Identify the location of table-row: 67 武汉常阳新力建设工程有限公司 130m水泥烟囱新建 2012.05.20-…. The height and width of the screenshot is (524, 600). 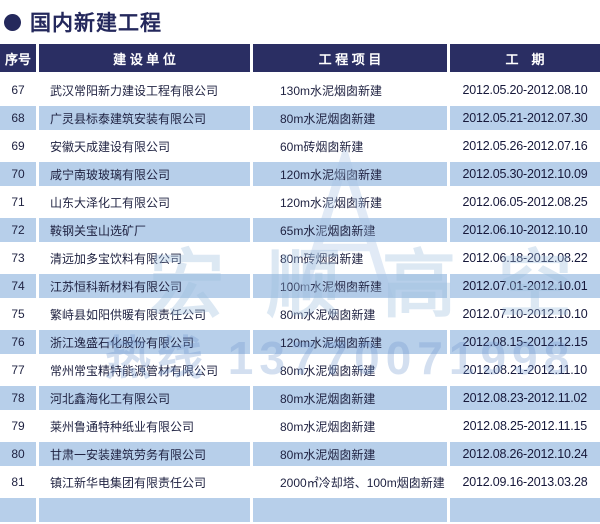
(300, 90).